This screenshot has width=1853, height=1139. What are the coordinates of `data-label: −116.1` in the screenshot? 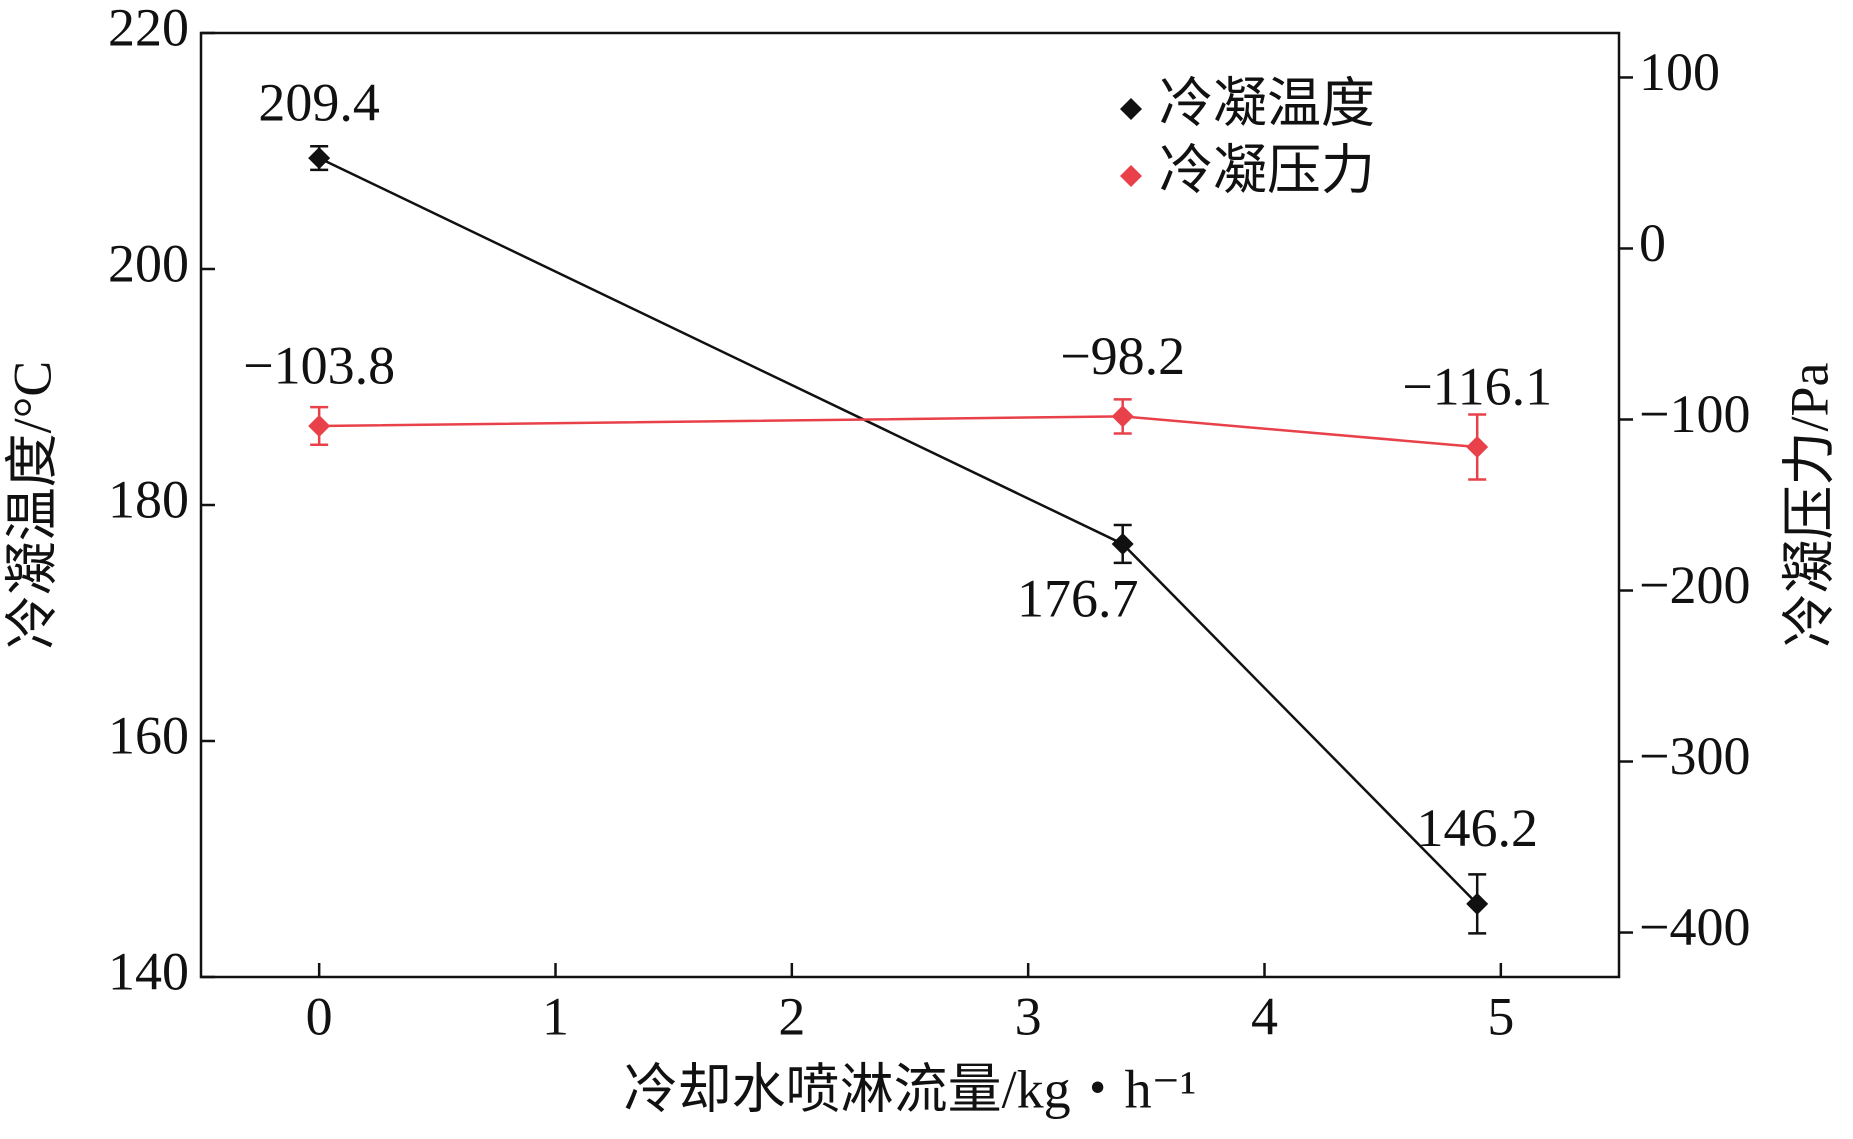 It's located at (1477, 386).